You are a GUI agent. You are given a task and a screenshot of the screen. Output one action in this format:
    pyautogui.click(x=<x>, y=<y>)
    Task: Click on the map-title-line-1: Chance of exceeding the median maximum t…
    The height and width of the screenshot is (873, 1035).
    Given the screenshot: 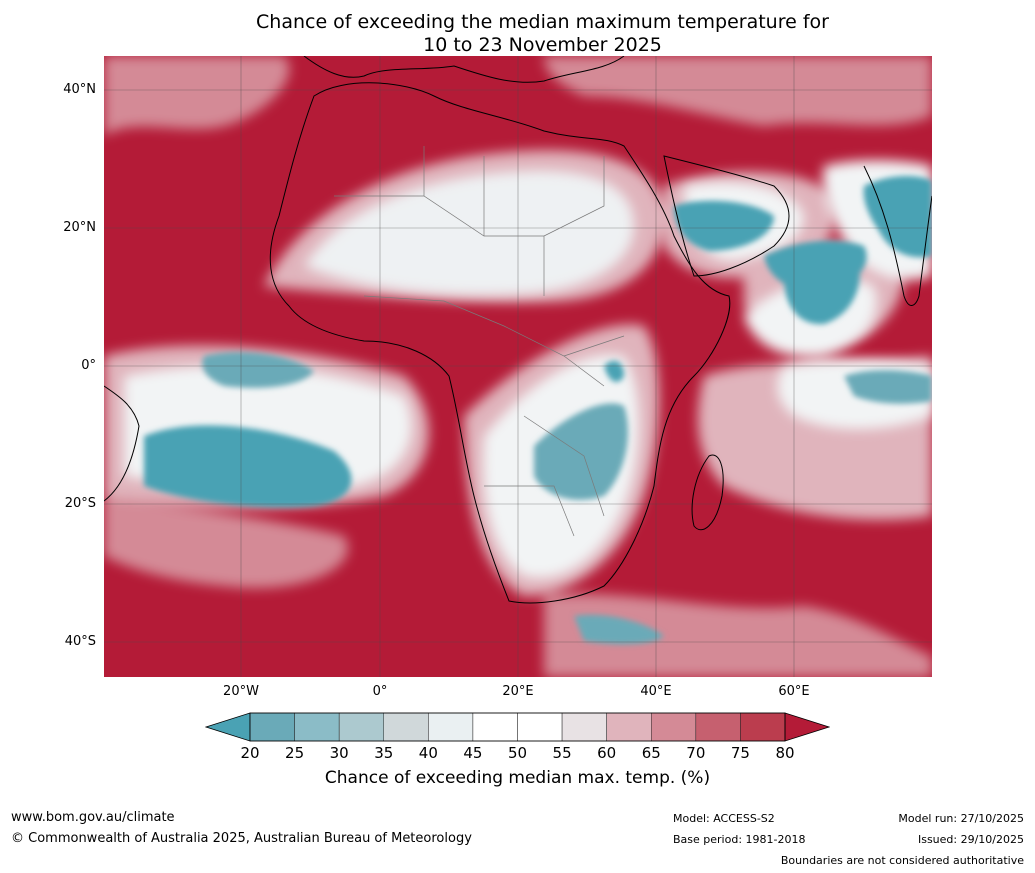 What is the action you would take?
    pyautogui.click(x=542, y=22)
    